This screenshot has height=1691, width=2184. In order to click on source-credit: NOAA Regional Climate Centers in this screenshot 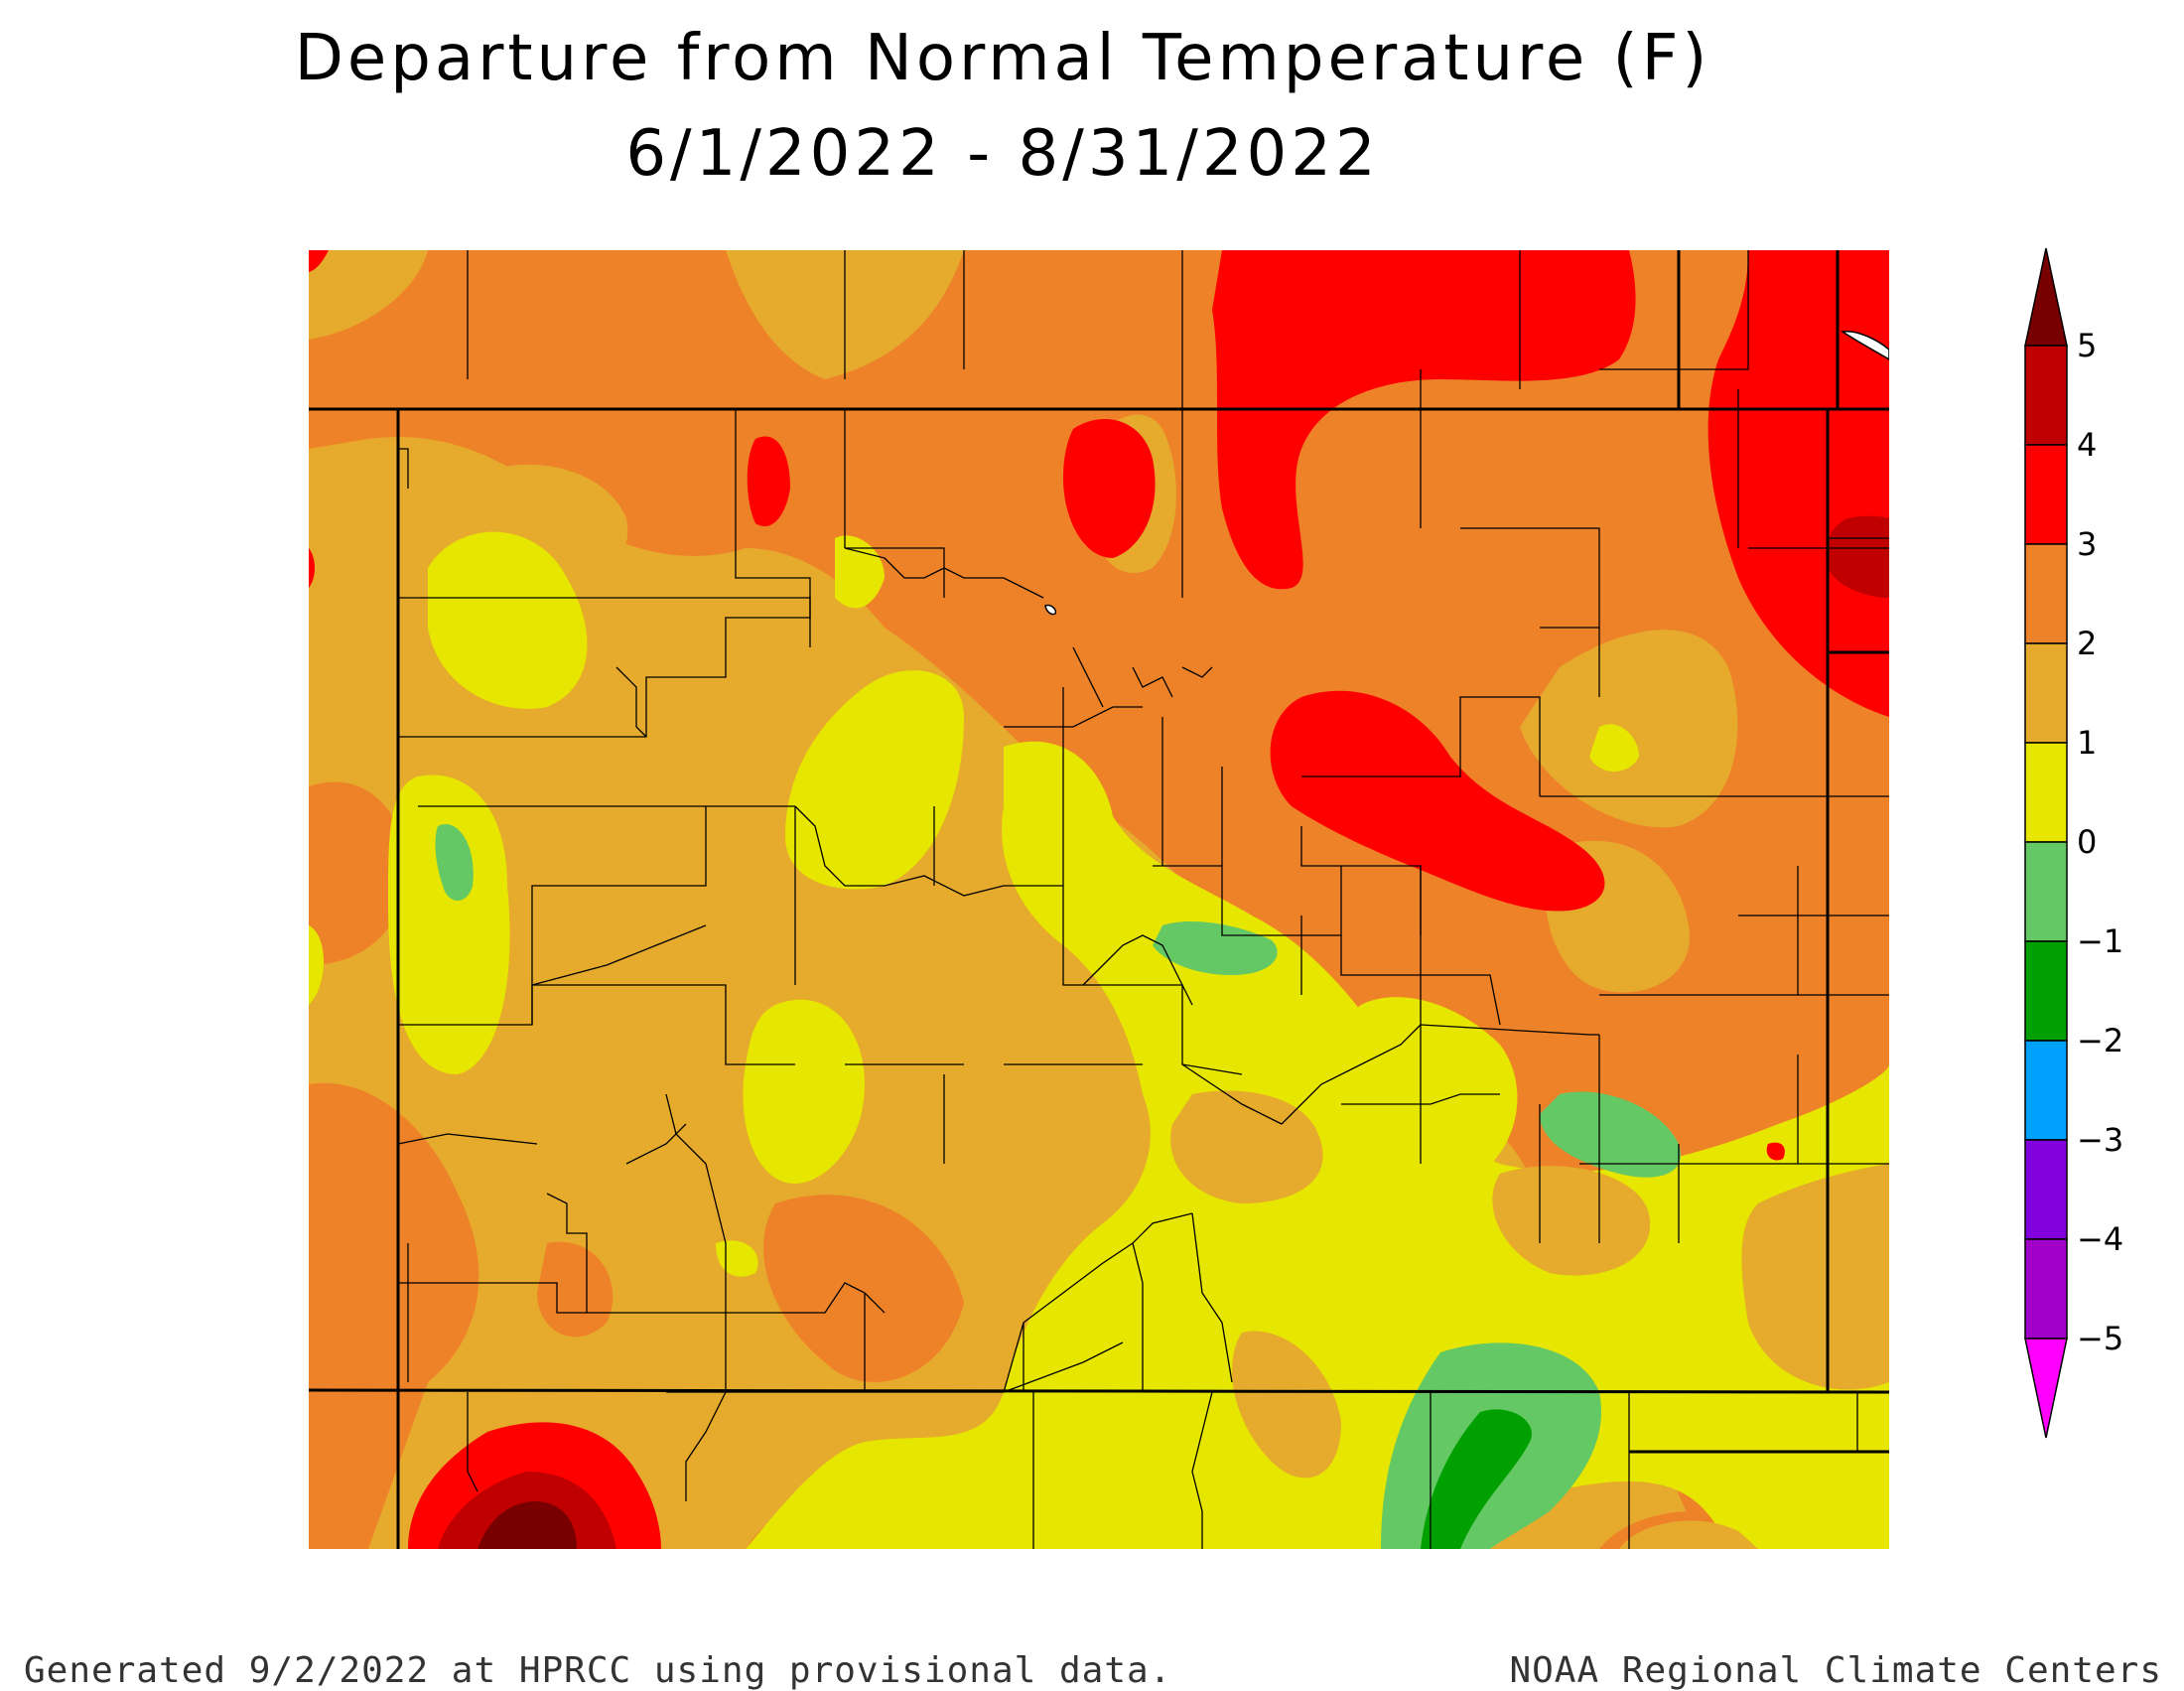, I will do `click(1835, 1670)`.